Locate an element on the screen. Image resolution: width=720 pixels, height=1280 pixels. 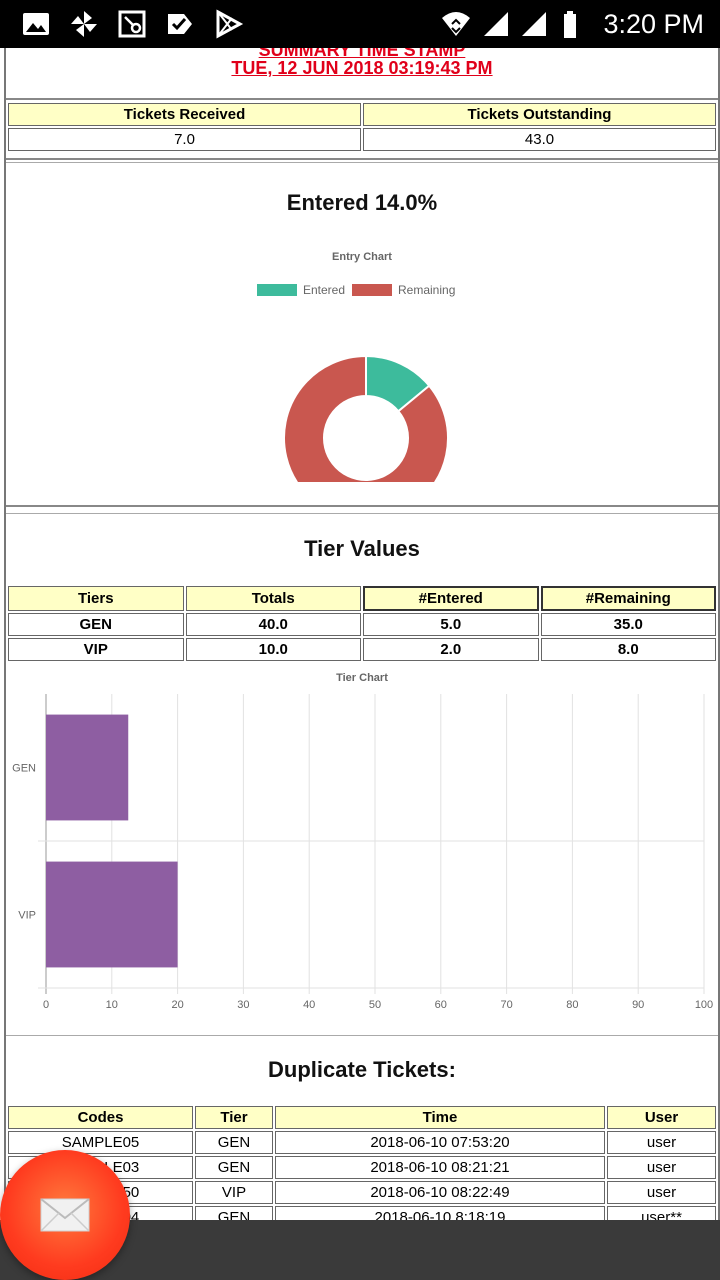
legend-swatch-remaining is located at coordinates (372, 290).